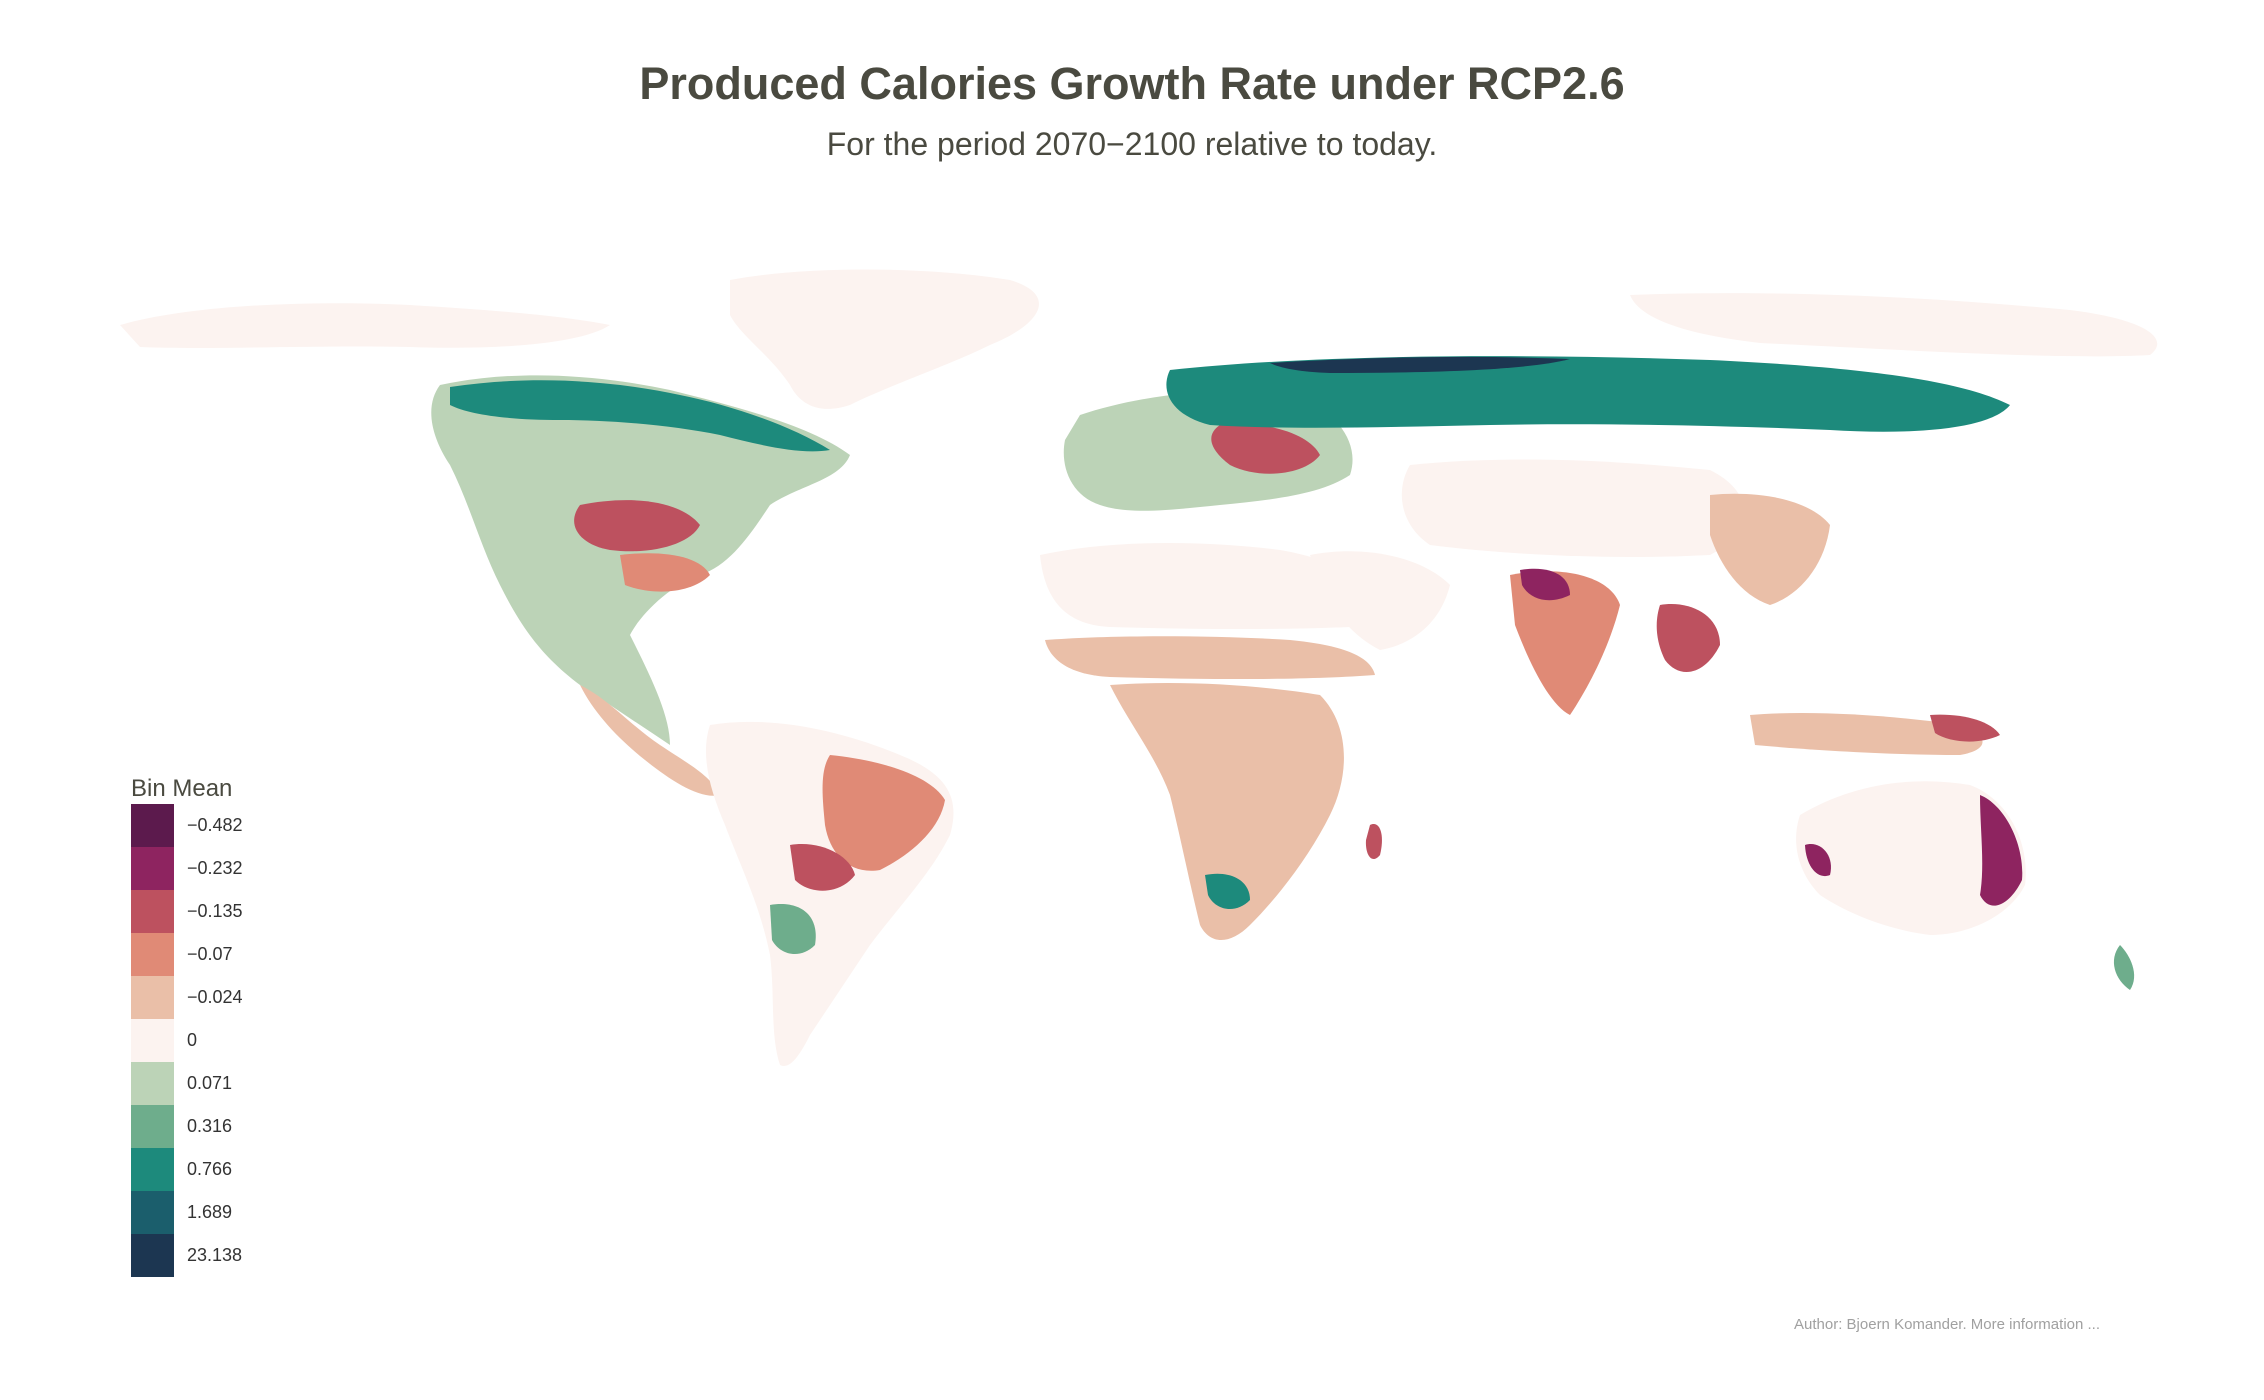  Describe the element at coordinates (1572, 508) in the screenshot. I see `central-asia` at that location.